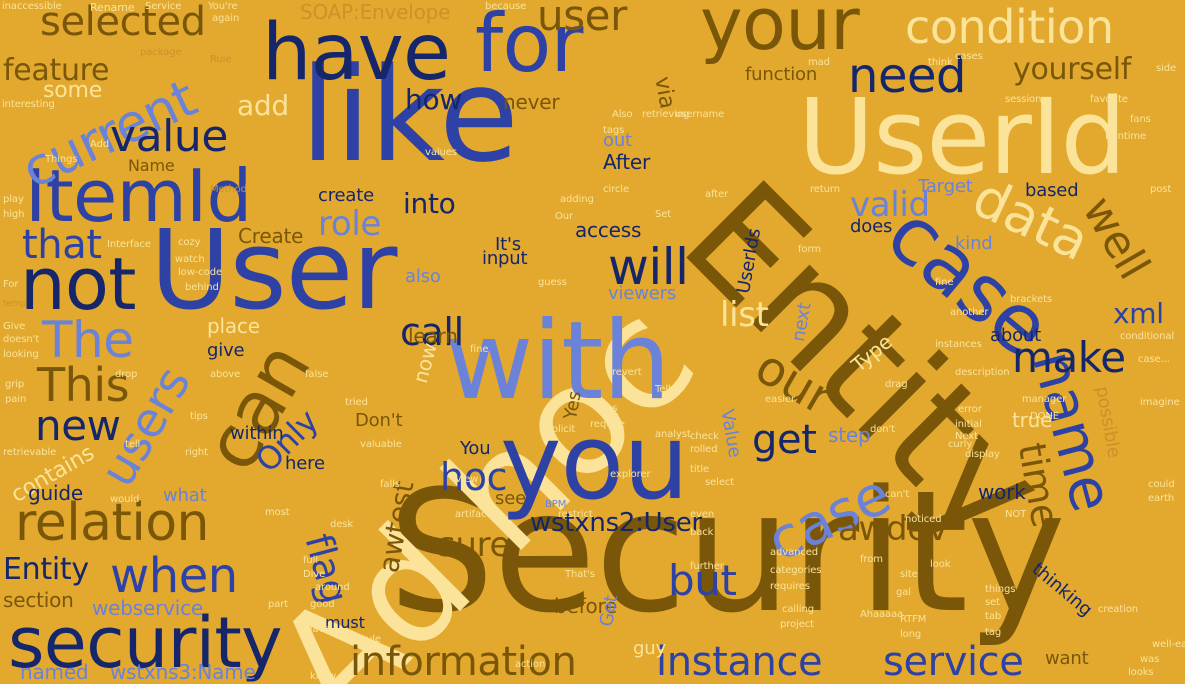 The image size is (1185, 684). Describe the element at coordinates (16, 399) in the screenshot. I see `filler-word: pain` at that location.